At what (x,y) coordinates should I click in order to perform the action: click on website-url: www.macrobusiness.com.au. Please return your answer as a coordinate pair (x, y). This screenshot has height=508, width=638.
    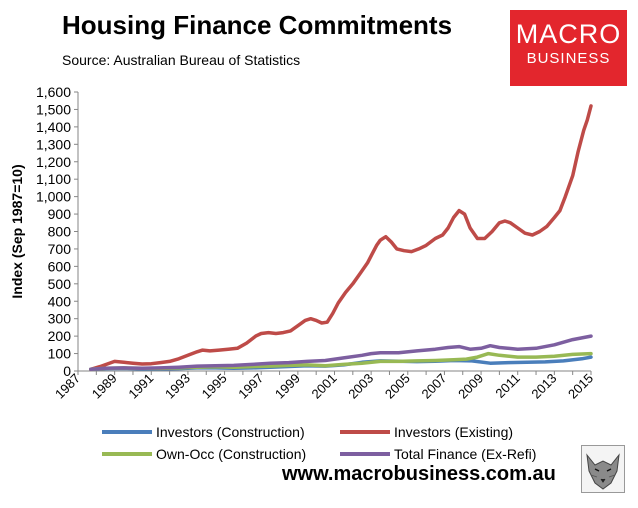
    Looking at the image, I should click on (419, 474).